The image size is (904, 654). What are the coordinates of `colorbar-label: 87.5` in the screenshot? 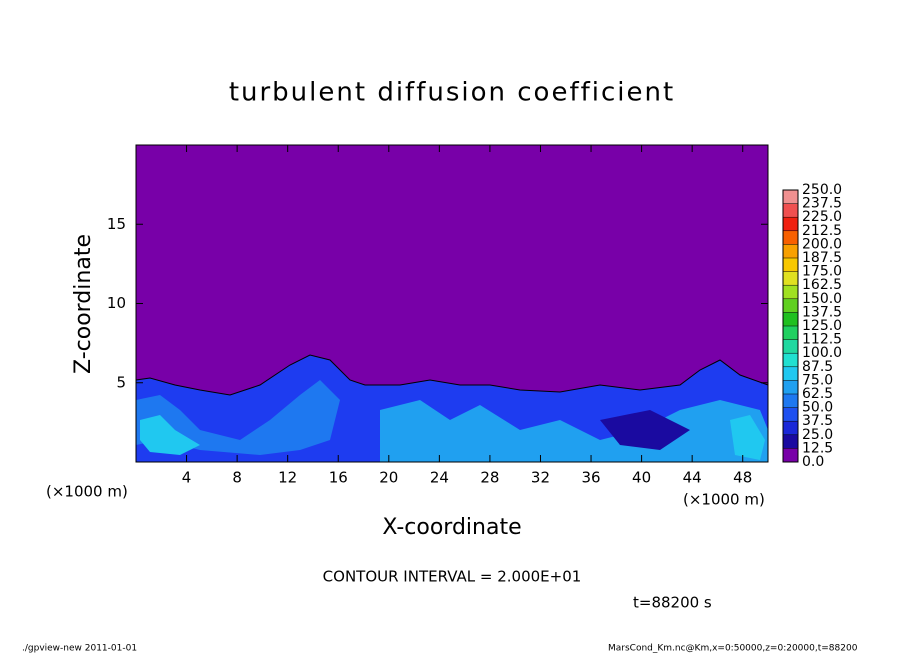 It's located at (817, 367).